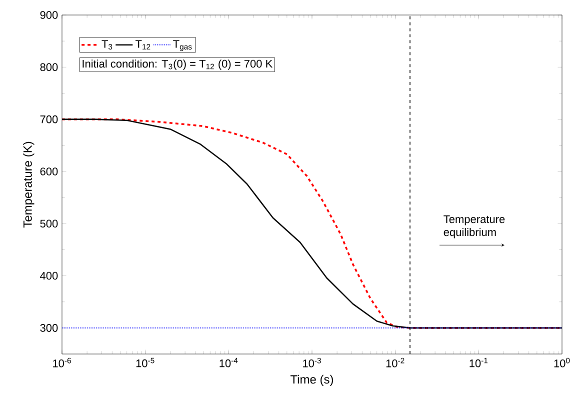 This screenshot has width=574, height=404. I want to click on x-axis-title: Time (s), so click(312, 380).